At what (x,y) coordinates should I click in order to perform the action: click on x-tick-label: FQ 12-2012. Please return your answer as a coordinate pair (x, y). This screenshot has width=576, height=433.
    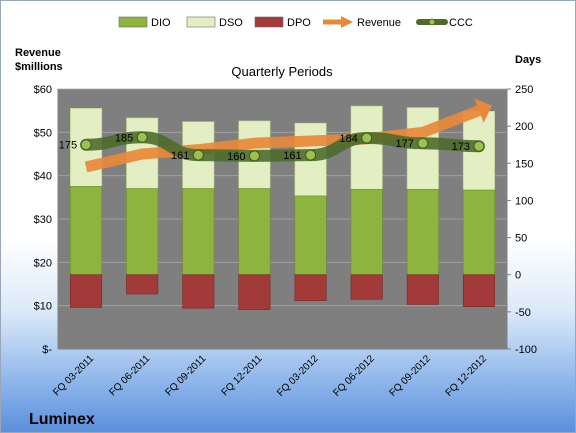
    Looking at the image, I should click on (467, 376).